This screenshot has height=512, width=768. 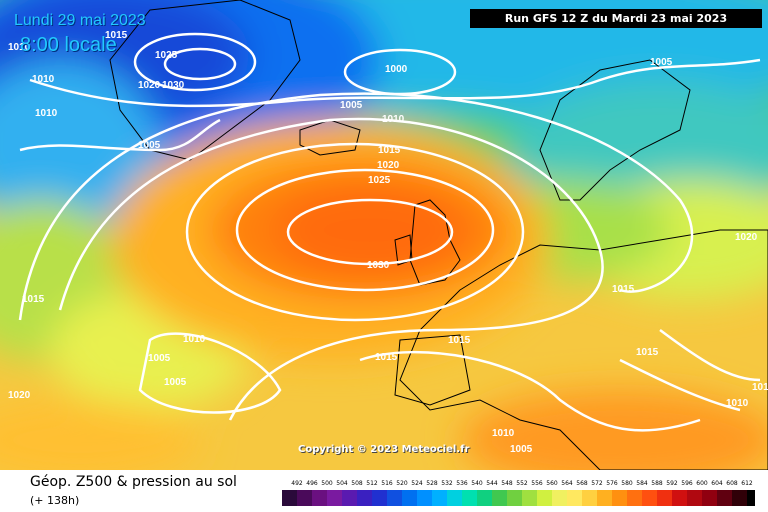 I want to click on legend-tick-label: 584, so click(x=642, y=483).